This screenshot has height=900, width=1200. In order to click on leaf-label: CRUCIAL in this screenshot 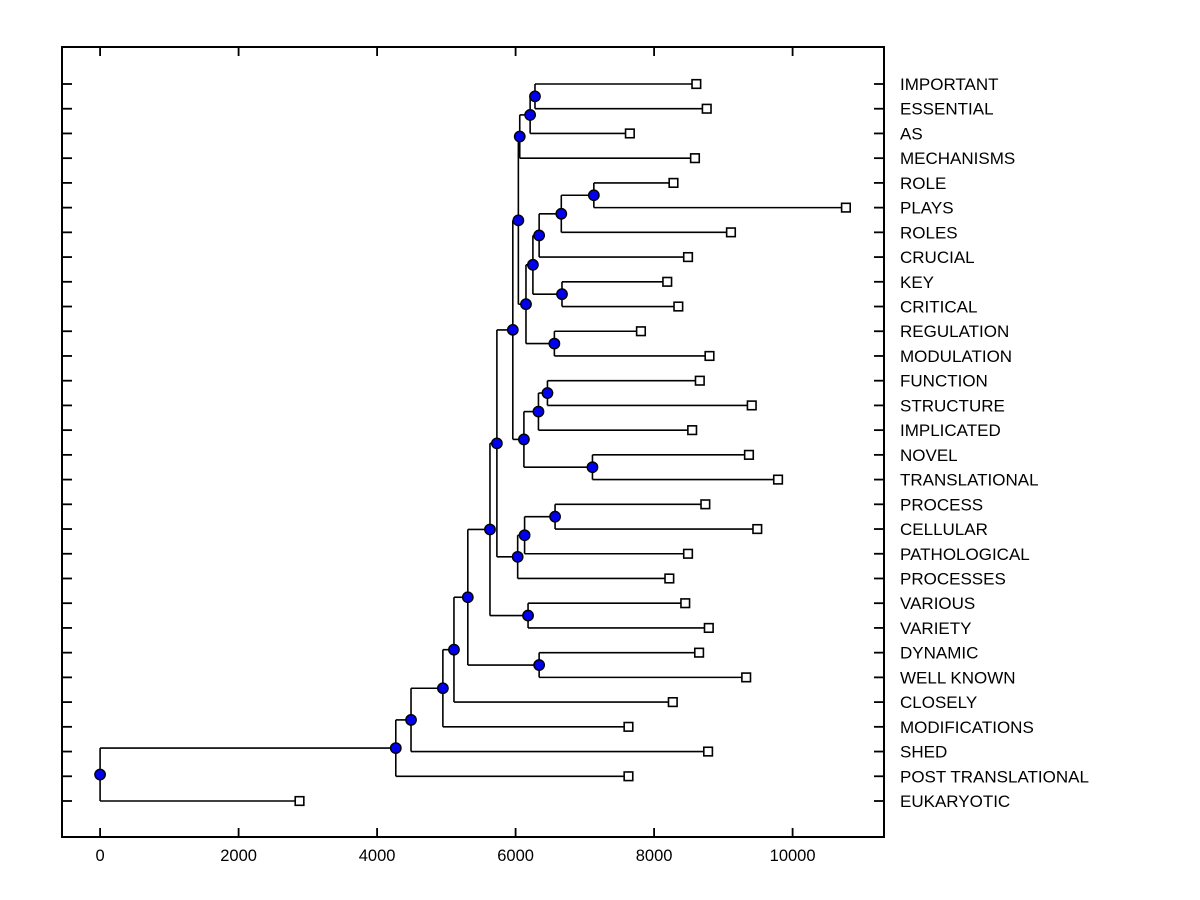, I will do `click(937, 257)`.